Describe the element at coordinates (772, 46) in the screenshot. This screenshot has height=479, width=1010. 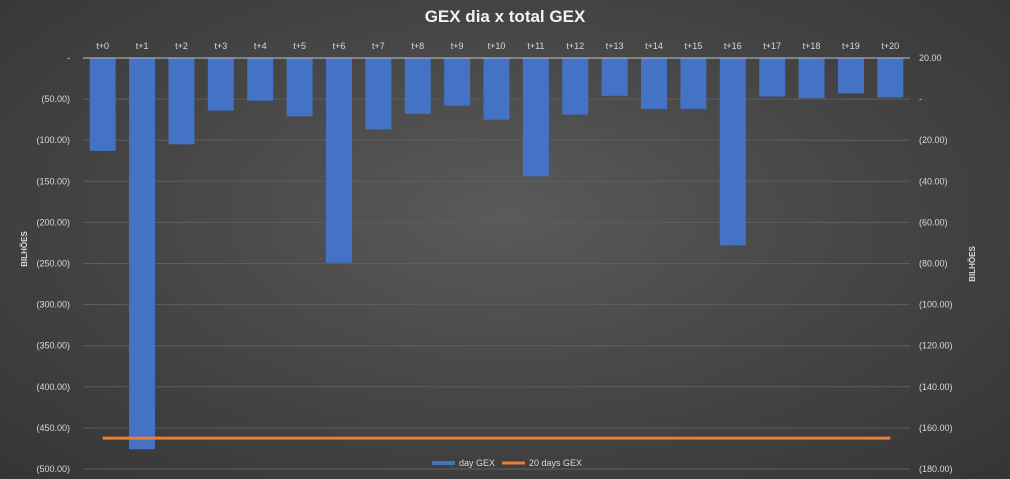
I see `category-label: t+17` at that location.